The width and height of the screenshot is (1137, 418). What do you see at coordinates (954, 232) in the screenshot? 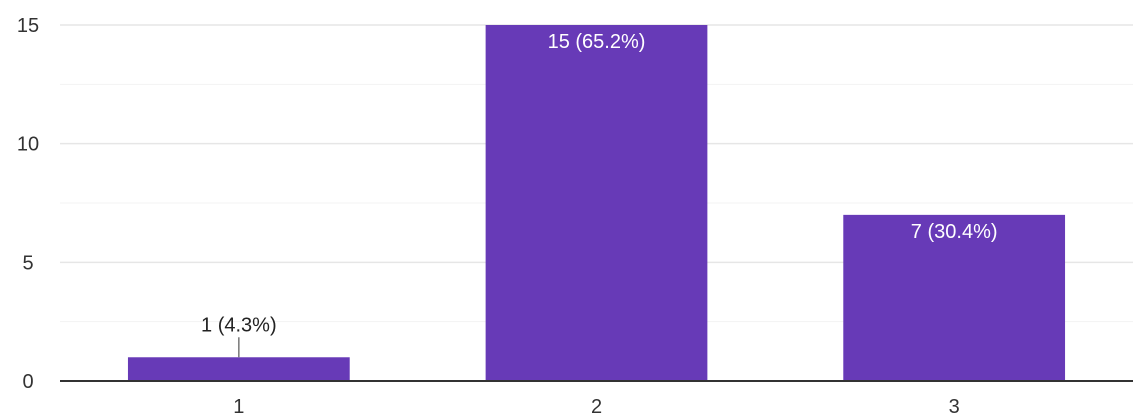
I see `data-label: 7 (30.4%)` at bounding box center [954, 232].